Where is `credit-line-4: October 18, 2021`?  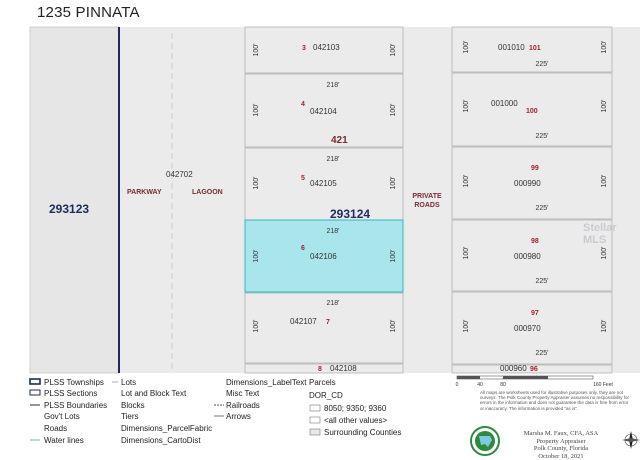
credit-line-4: October 18, 2021 is located at coordinates (561, 456).